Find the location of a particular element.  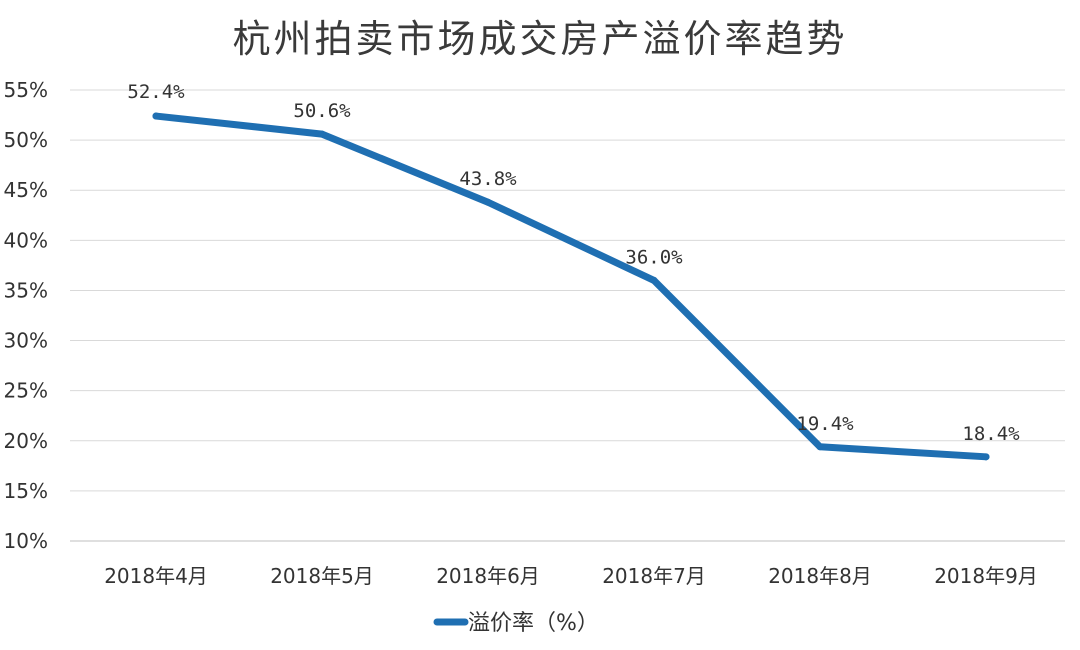

y-tick-label: 50% is located at coordinates (26, 140).